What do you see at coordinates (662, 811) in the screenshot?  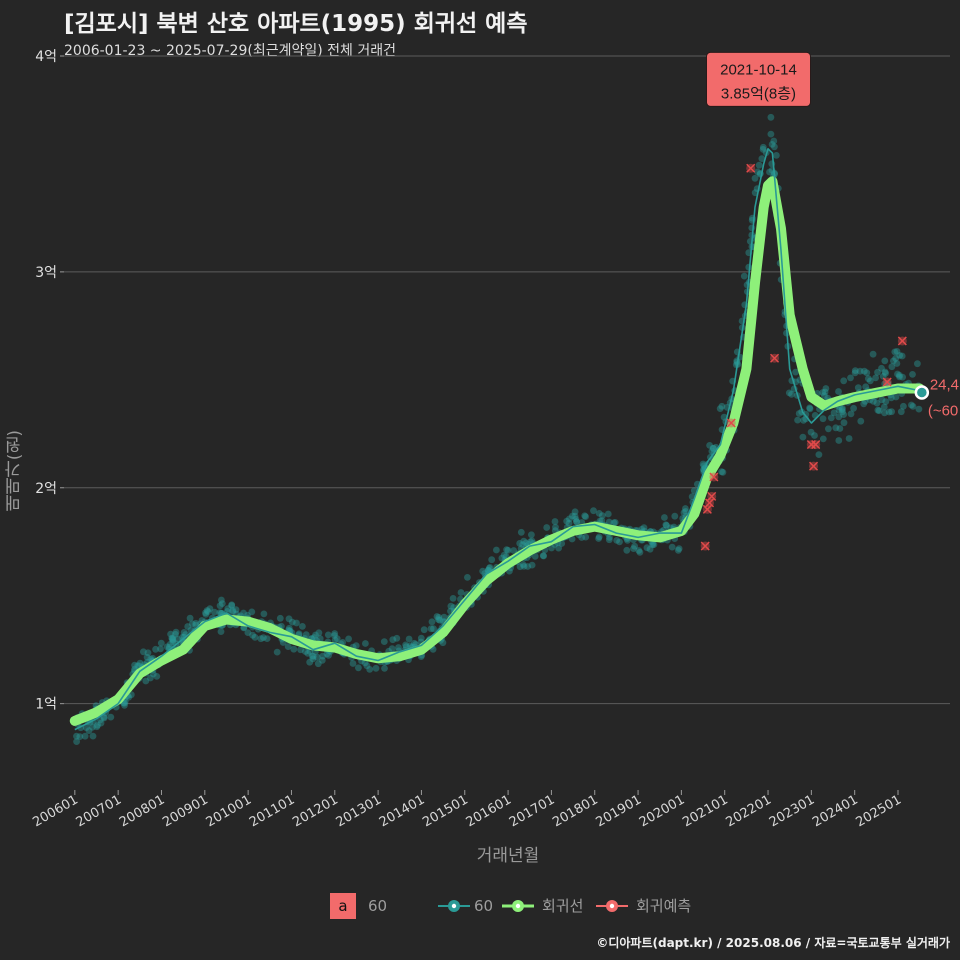 I see `x-tick-label: 202001` at bounding box center [662, 811].